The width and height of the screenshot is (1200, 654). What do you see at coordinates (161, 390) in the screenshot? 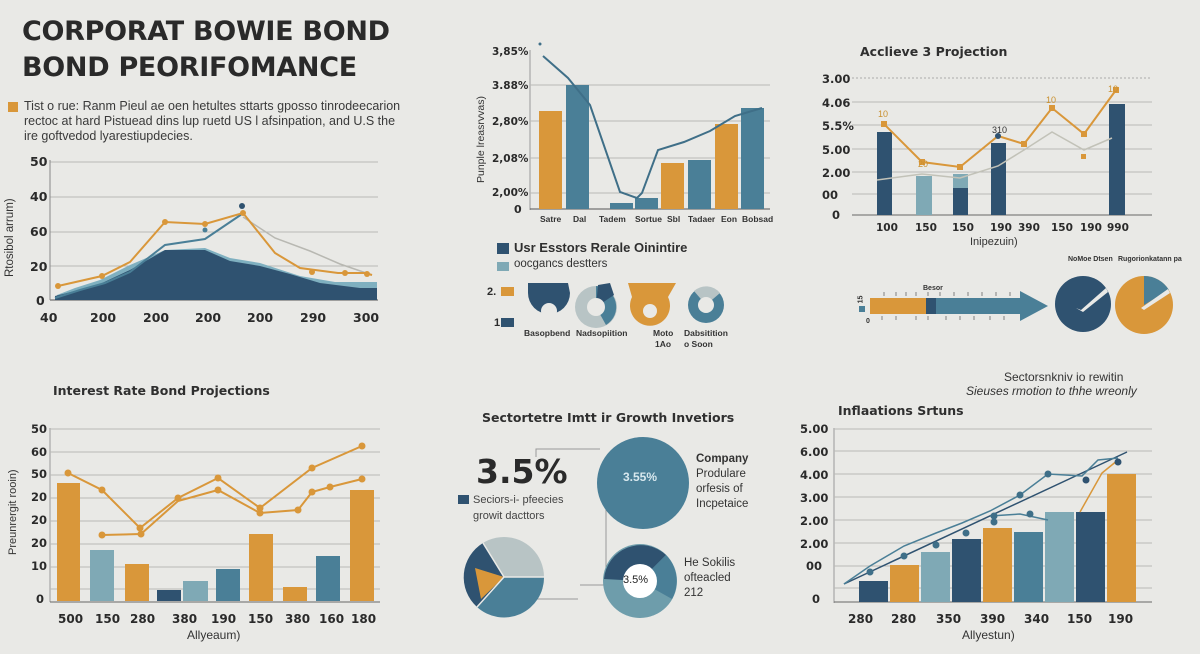
I see `chart-title: Interest Rate Bond Projections` at bounding box center [161, 390].